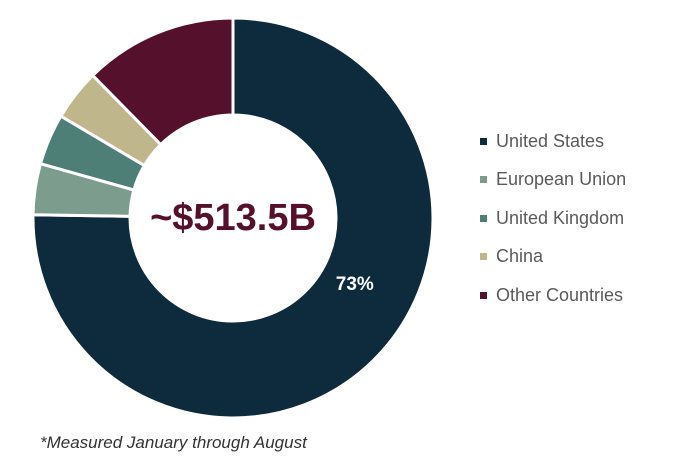 Image resolution: width=675 pixels, height=469 pixels. Describe the element at coordinates (173, 442) in the screenshot. I see `footnote: *Measured January through August` at that location.